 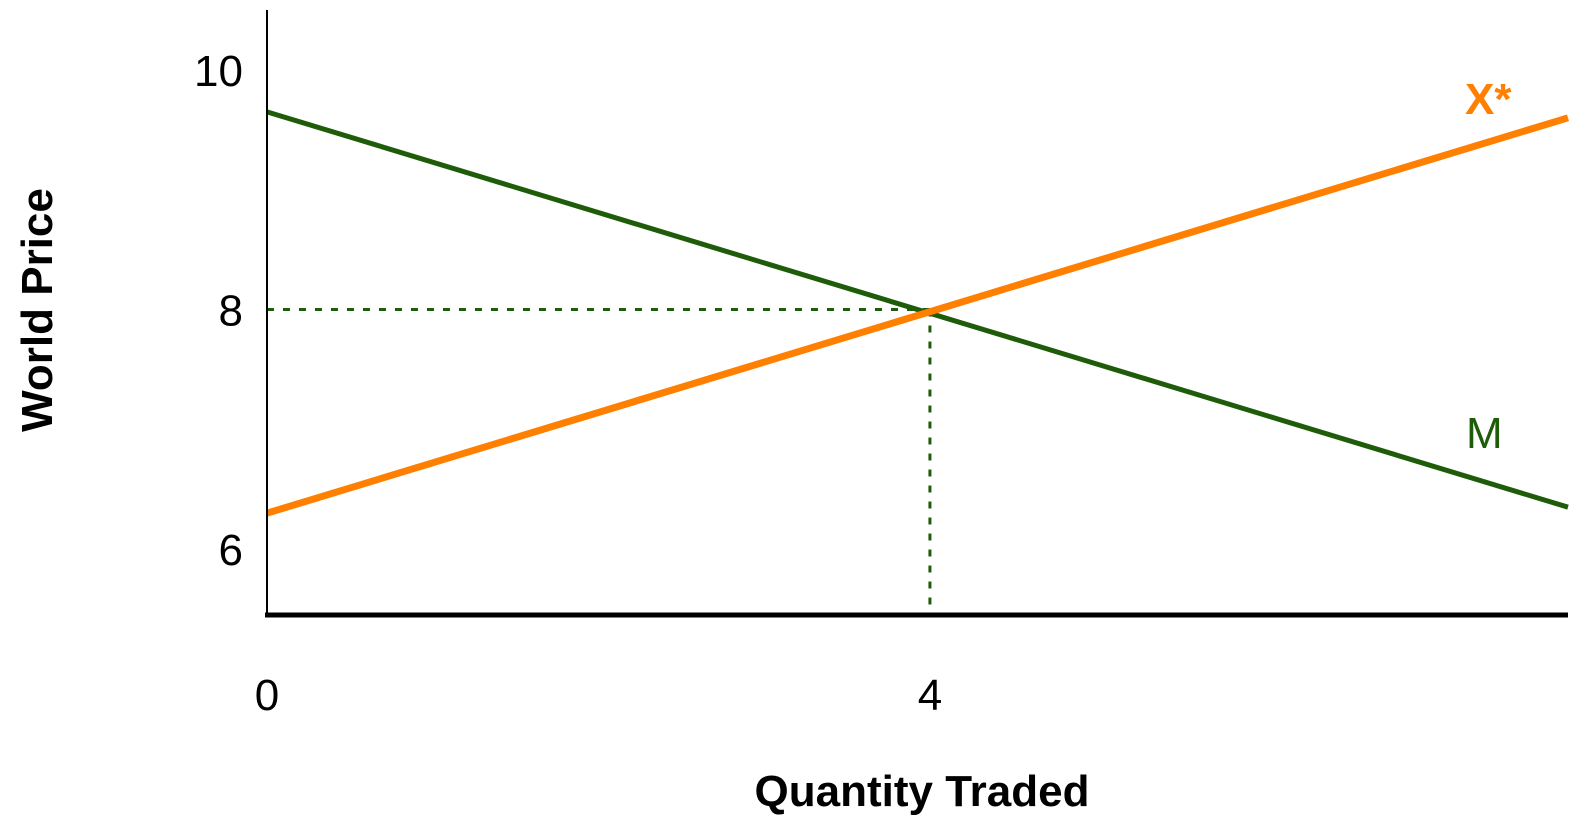 I want to click on y-tick-label-6: 6, so click(x=231, y=550).